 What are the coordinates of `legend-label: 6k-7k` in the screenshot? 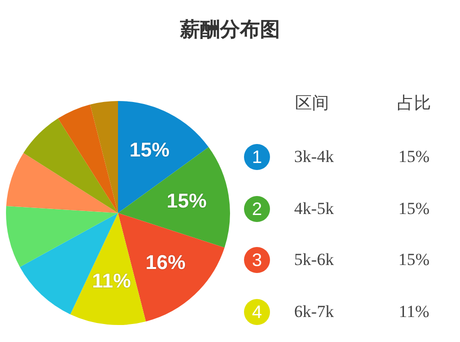 It's located at (314, 312).